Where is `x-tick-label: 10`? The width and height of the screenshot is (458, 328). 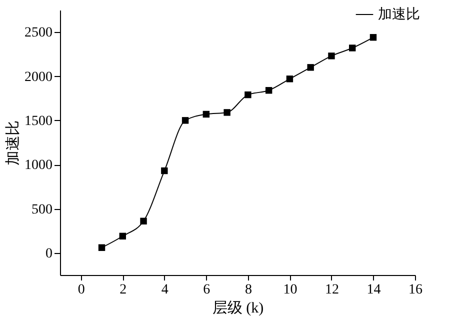 x-tick-label: 10 is located at coordinates (290, 290).